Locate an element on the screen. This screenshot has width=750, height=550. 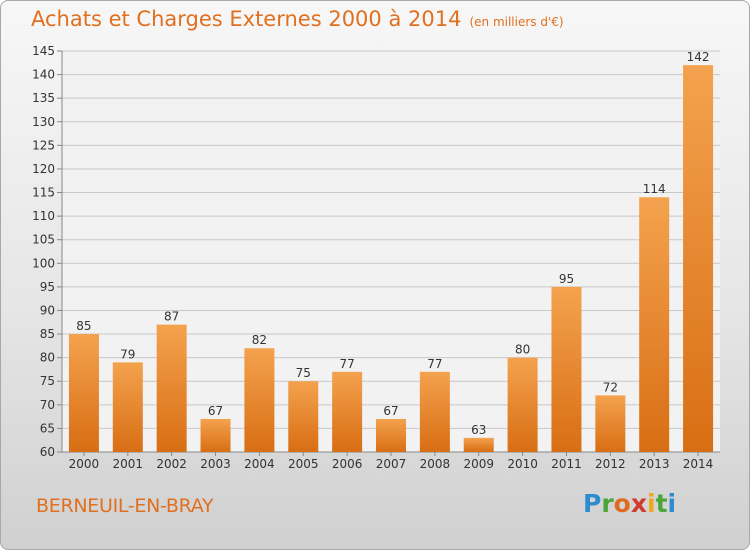
x-tick-label: 2006 is located at coordinates (347, 464).